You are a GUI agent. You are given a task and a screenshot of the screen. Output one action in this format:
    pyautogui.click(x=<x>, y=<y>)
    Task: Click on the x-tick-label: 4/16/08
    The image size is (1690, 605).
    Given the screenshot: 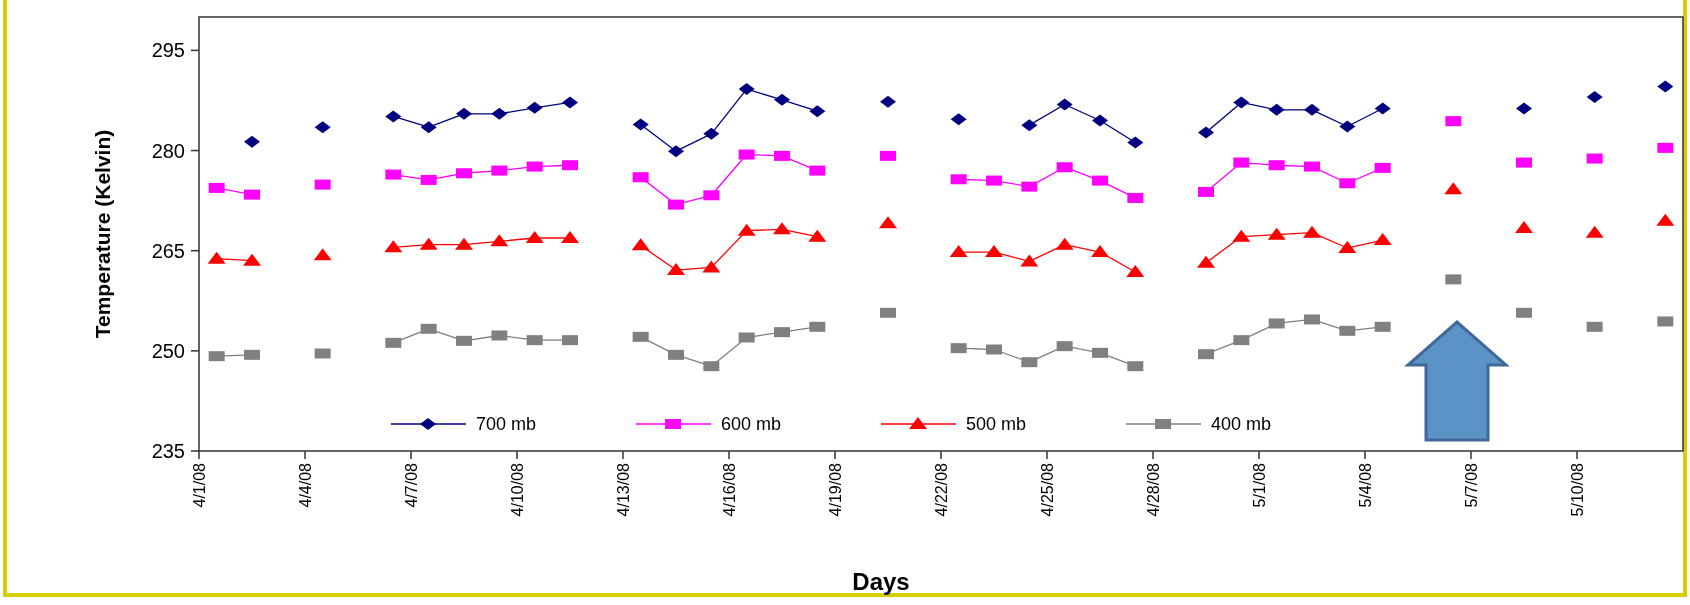 What is the action you would take?
    pyautogui.click(x=729, y=489)
    